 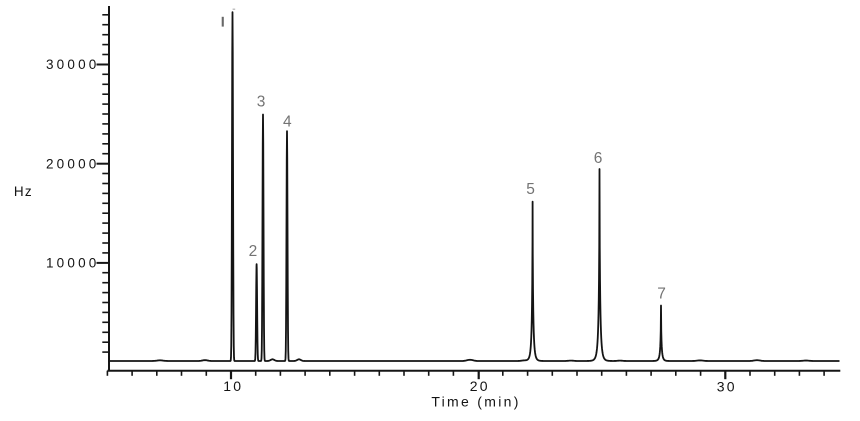 I want to click on svg-text: 20, so click(x=480, y=386).